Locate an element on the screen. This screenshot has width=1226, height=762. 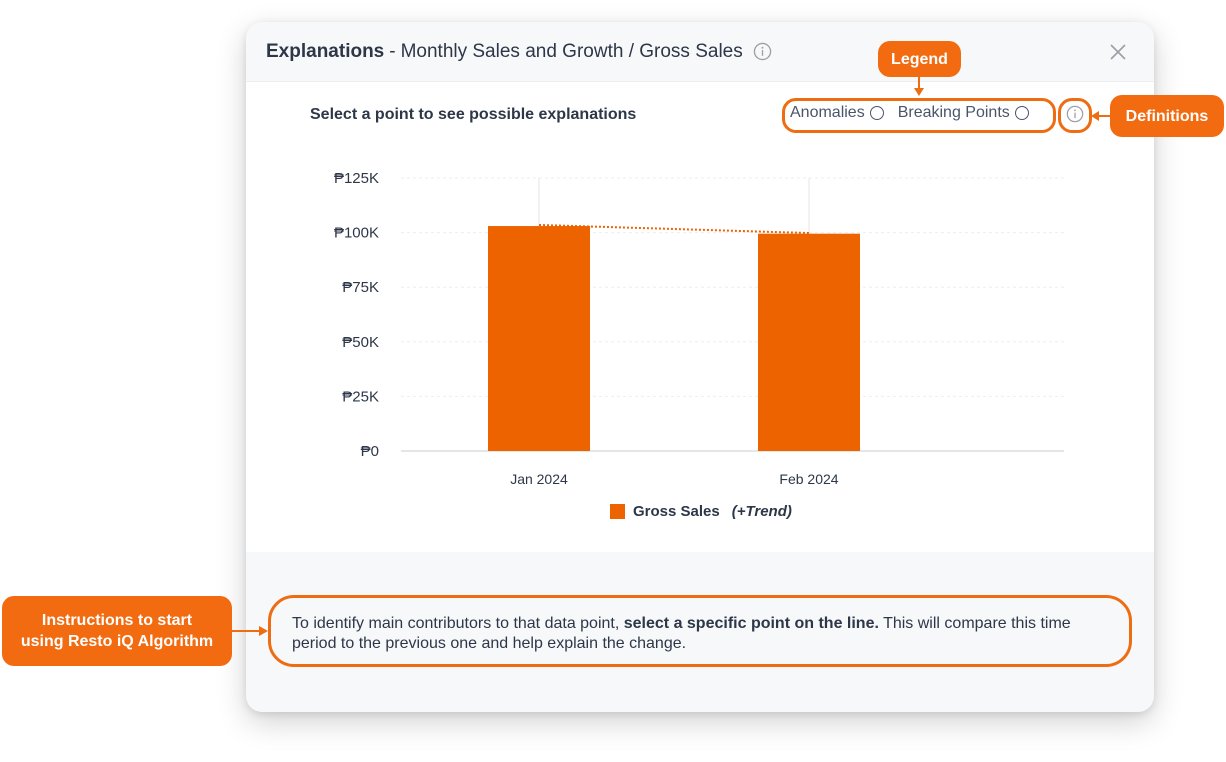
y-tick-label: ₱0 is located at coordinates (370, 451).